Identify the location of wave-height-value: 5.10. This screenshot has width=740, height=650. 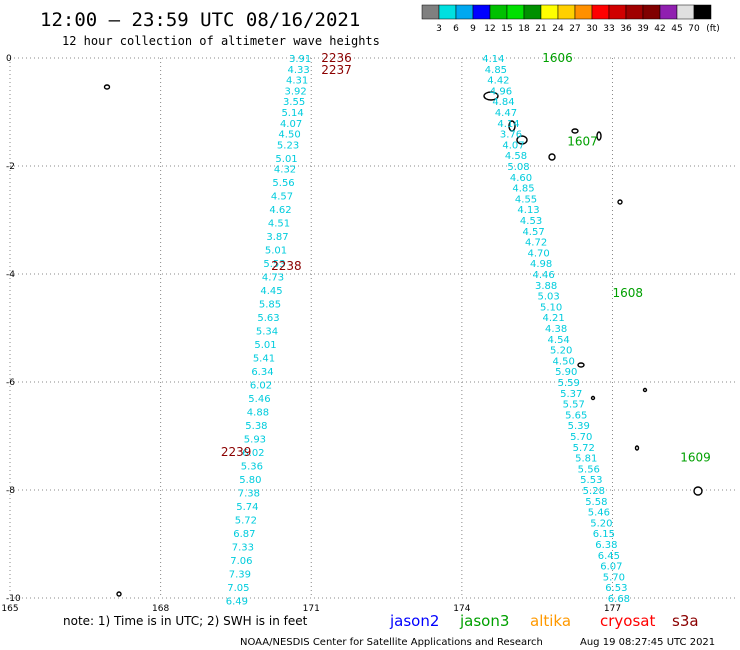
(551, 307).